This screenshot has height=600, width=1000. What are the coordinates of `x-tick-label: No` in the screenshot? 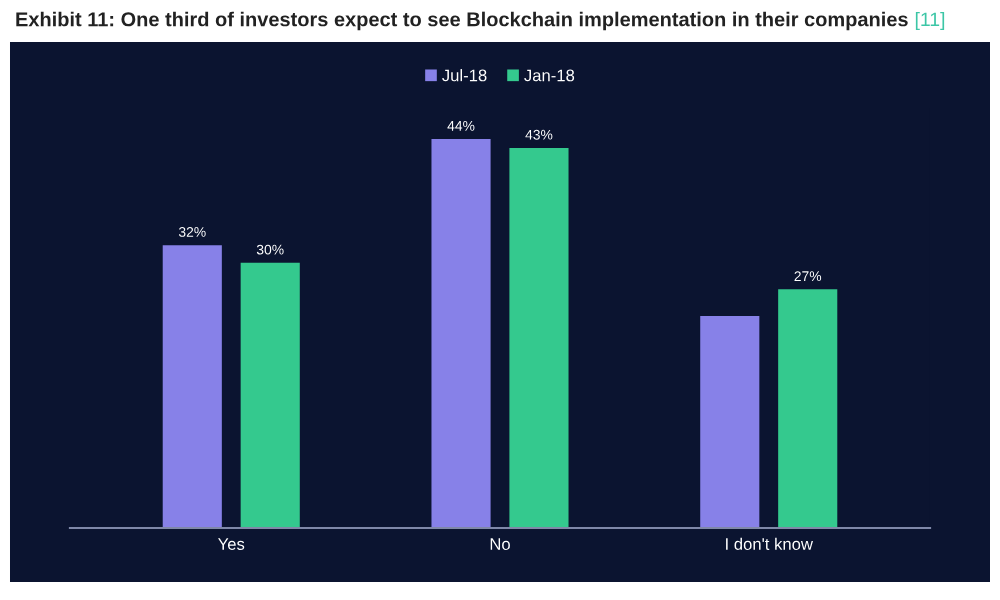 It's located at (500, 544).